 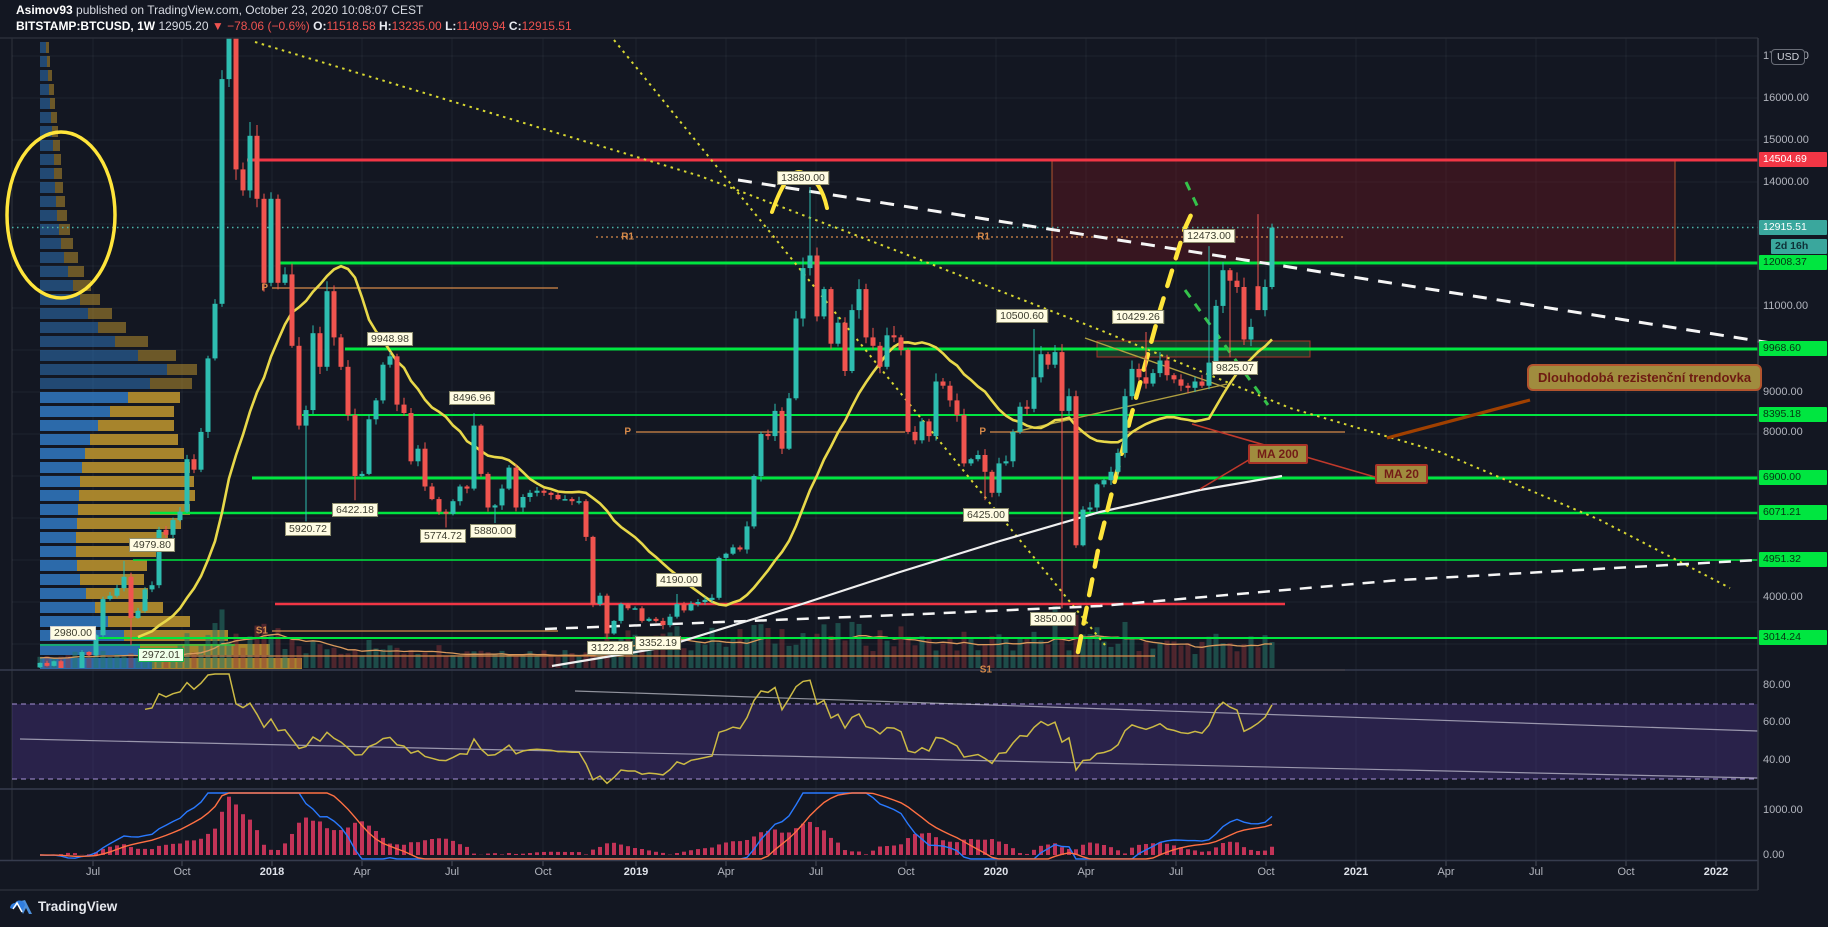 I want to click on currency-toggle-button: USD, so click(x=1788, y=57).